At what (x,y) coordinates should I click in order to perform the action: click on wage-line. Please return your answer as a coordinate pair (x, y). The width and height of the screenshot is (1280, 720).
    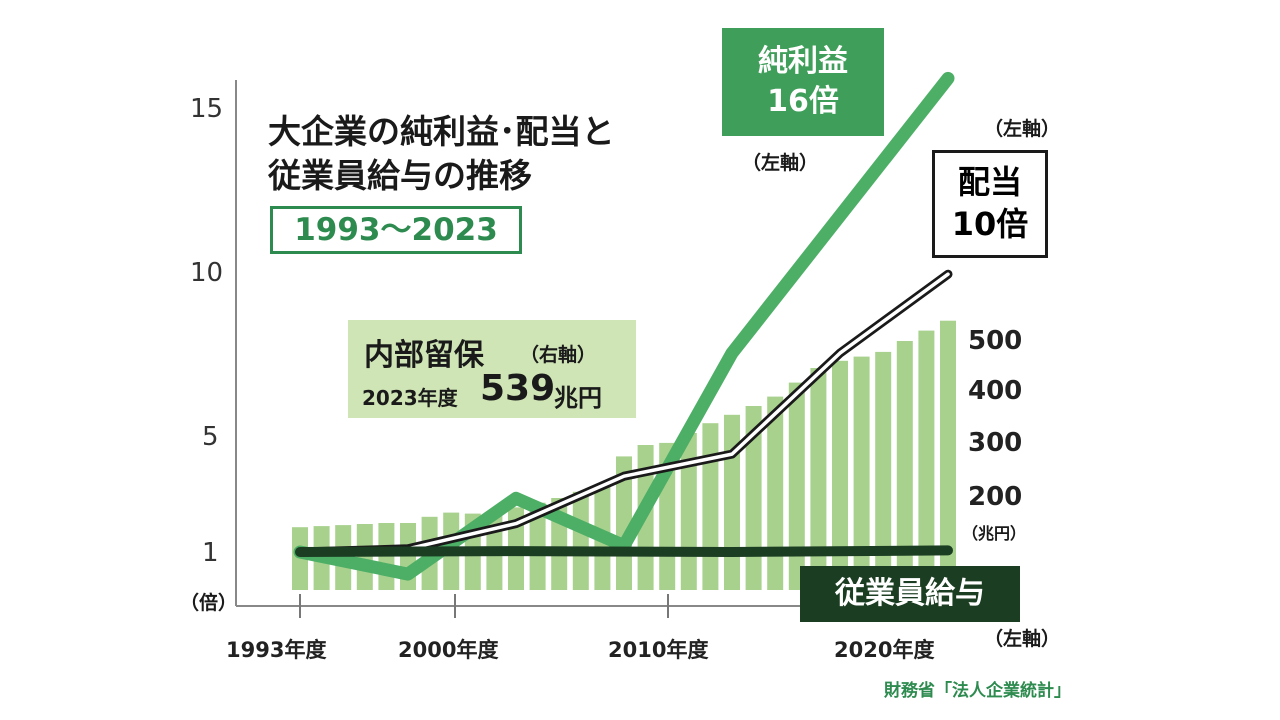
    Looking at the image, I should click on (624, 551).